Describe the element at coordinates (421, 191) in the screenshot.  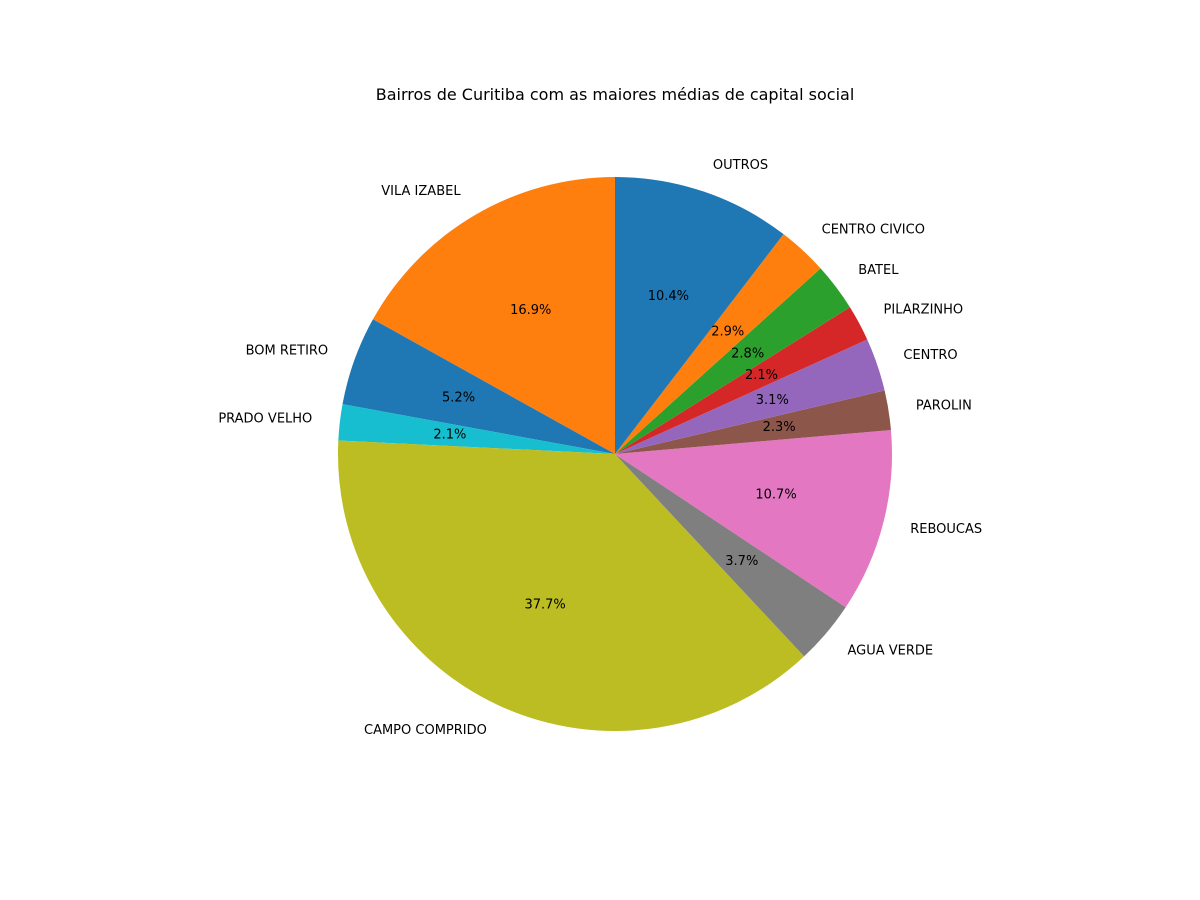
I see `slice-label: VILA IZABEL` at that location.